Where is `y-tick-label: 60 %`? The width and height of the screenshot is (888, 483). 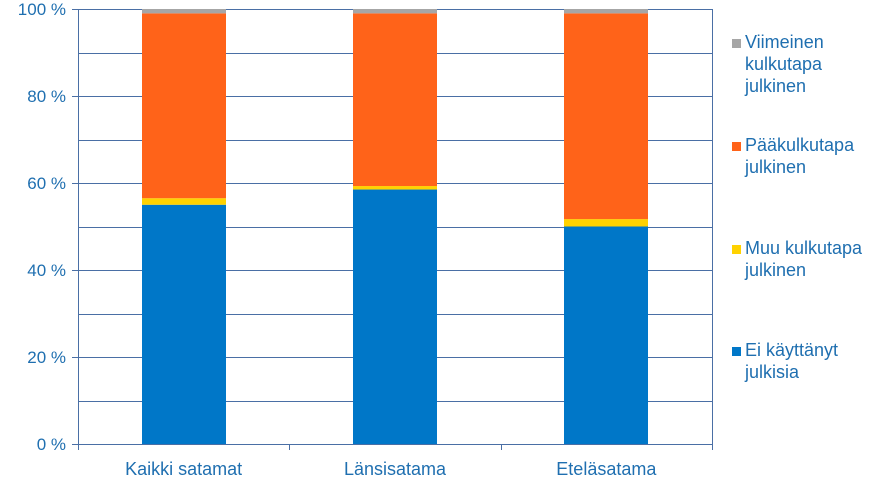 y-tick-label: 60 % is located at coordinates (46, 183).